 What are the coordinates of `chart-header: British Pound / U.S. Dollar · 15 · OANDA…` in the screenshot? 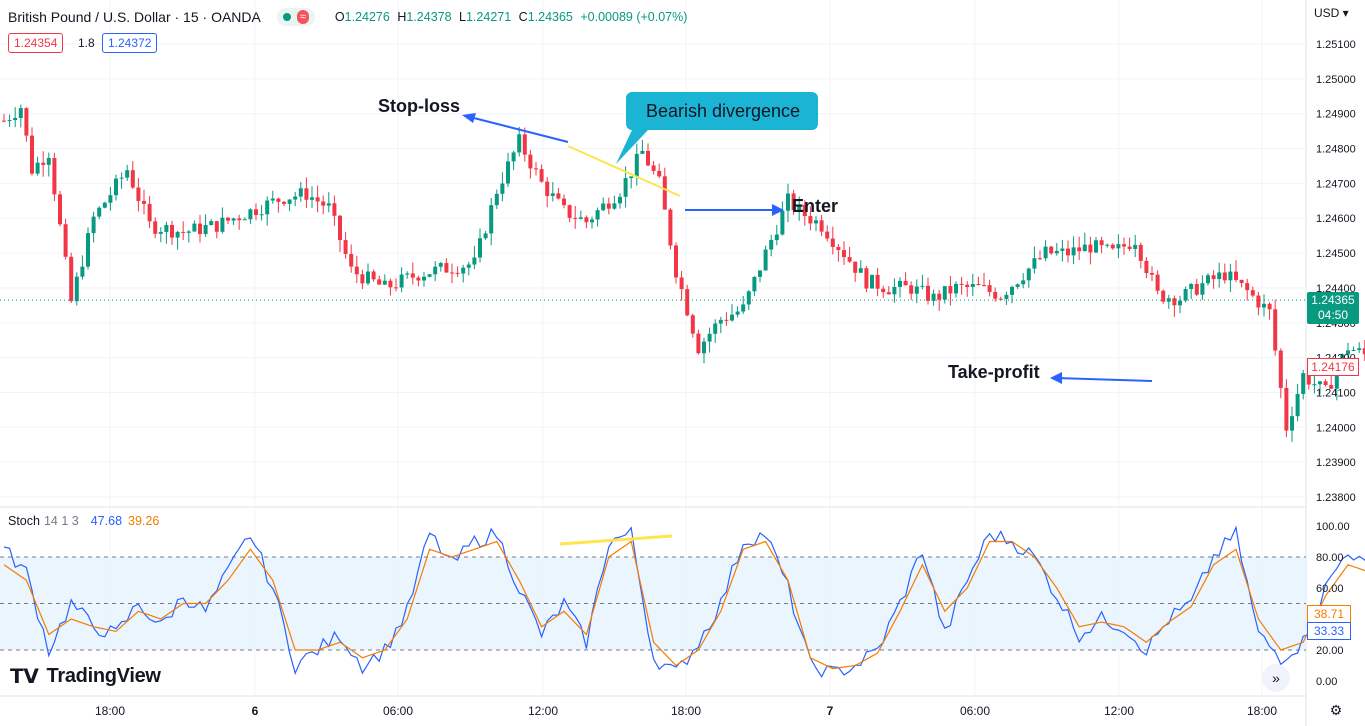 It's located at (347, 17).